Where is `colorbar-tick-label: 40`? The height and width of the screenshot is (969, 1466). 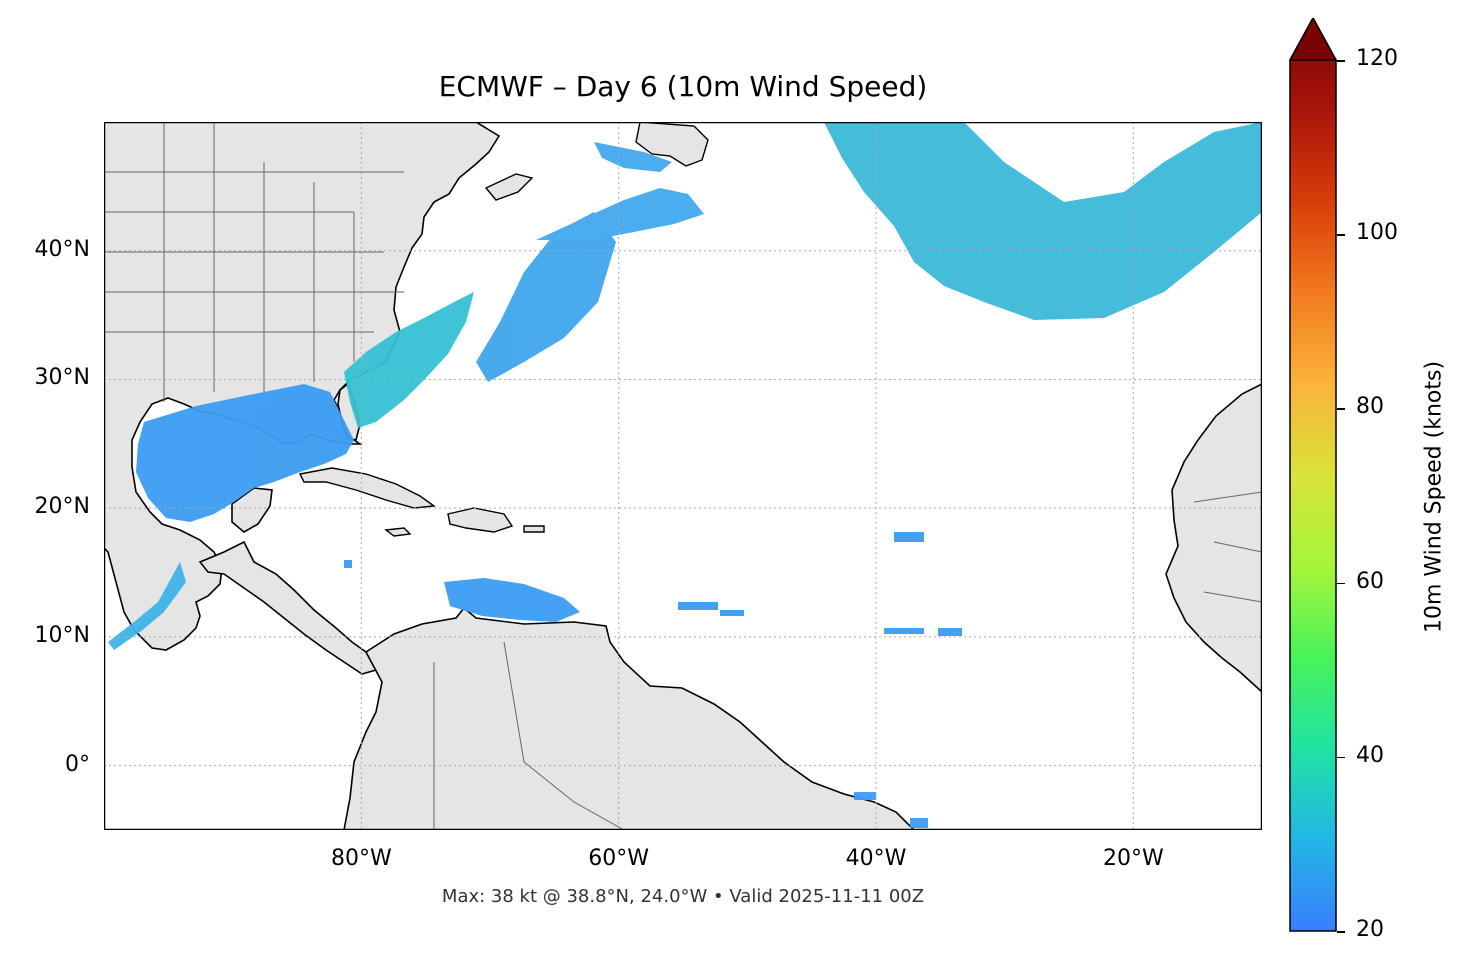
colorbar-tick-label: 40 is located at coordinates (1370, 755).